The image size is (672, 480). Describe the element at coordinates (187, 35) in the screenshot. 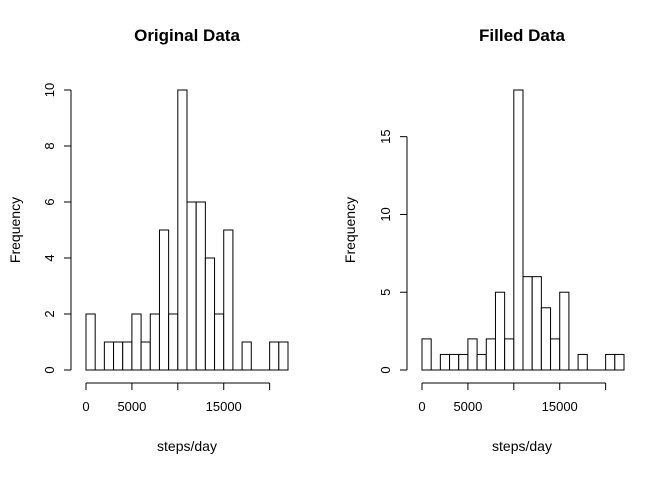

I see `chart-title: Original Data` at that location.